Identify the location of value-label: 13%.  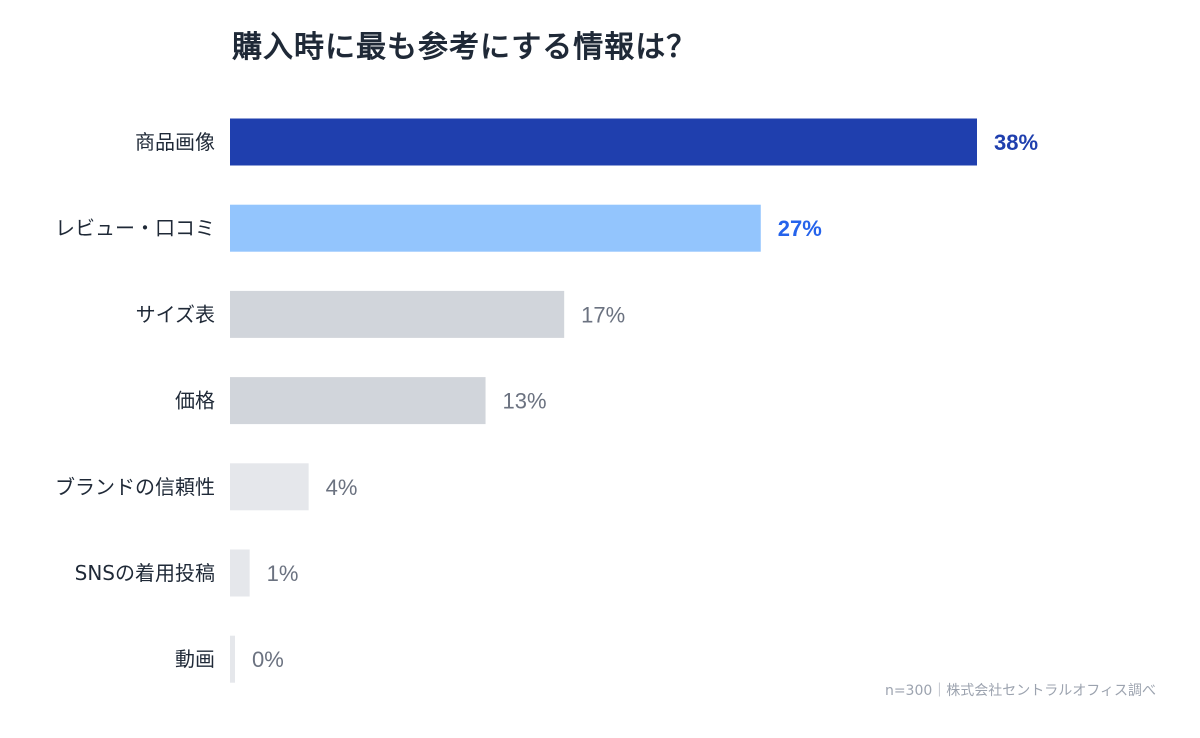
(525, 401).